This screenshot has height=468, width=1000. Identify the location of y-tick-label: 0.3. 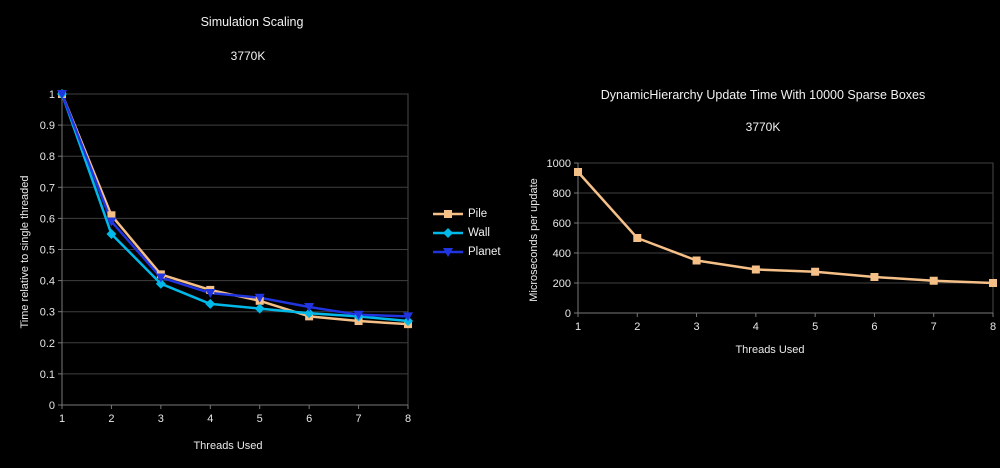
(47, 313).